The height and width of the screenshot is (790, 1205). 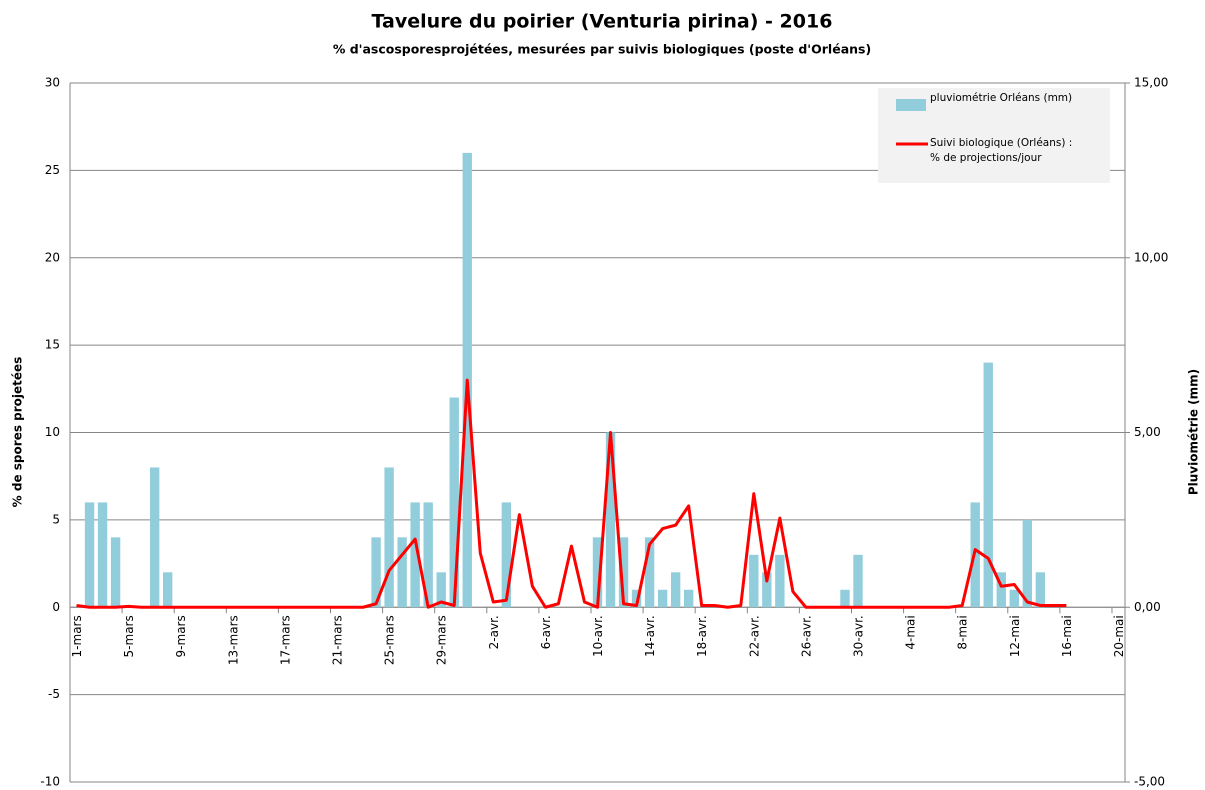 What do you see at coordinates (546, 632) in the screenshot?
I see `x-tick-label: 6-avr.` at bounding box center [546, 632].